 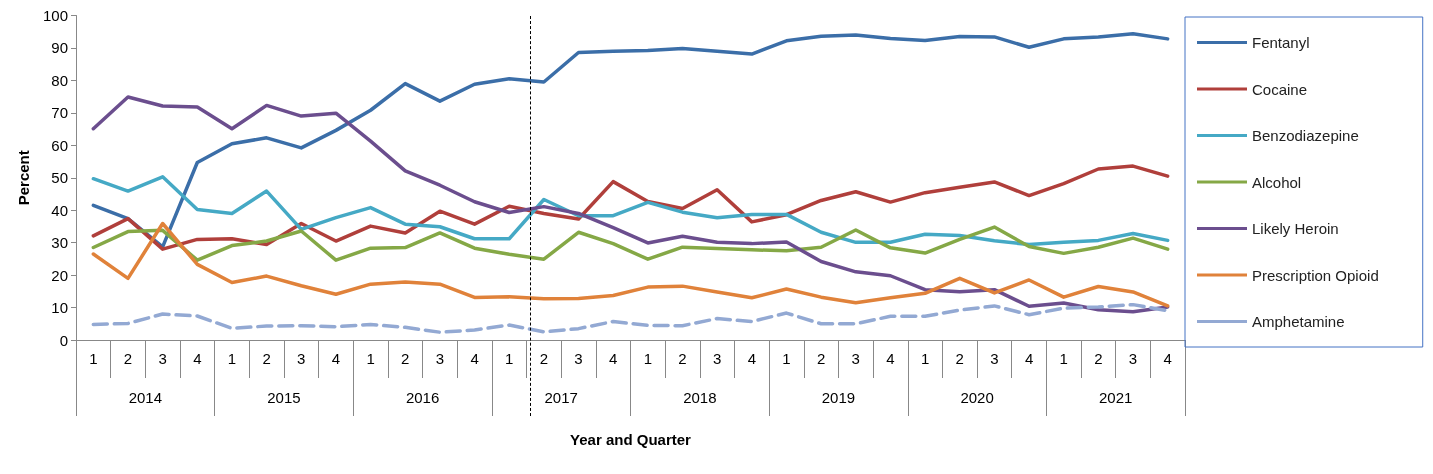 I want to click on y-tick-label: 60, so click(x=59, y=145).